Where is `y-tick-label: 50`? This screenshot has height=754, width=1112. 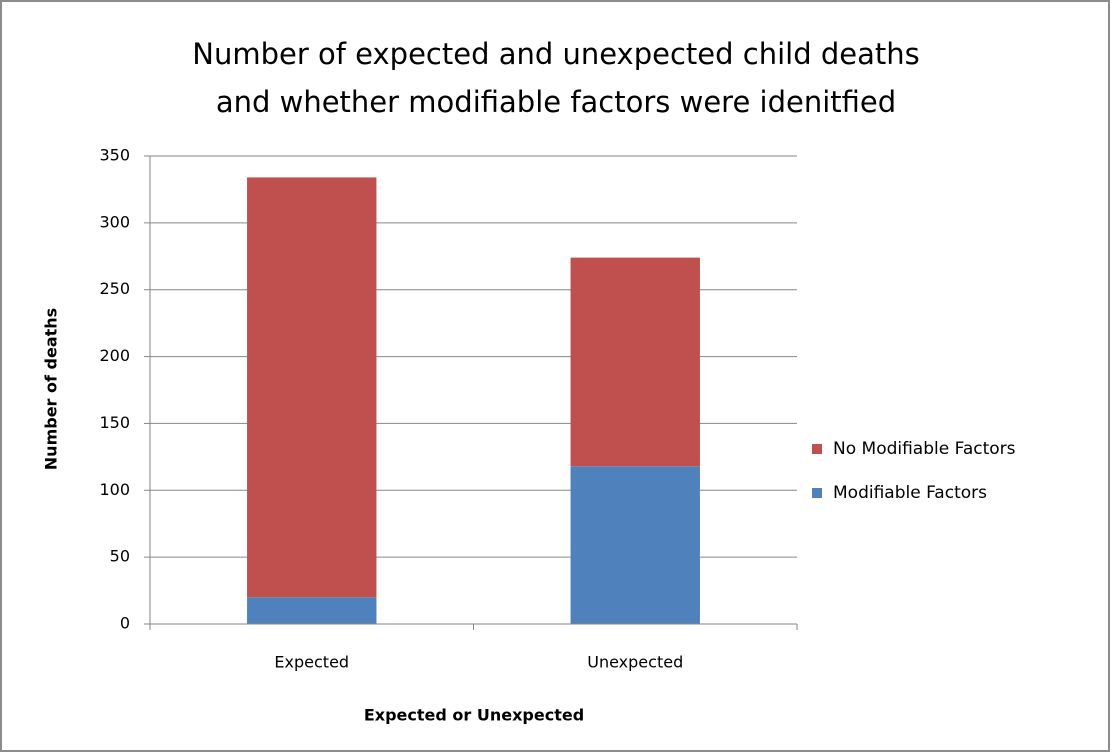
y-tick-label: 50 is located at coordinates (120, 556).